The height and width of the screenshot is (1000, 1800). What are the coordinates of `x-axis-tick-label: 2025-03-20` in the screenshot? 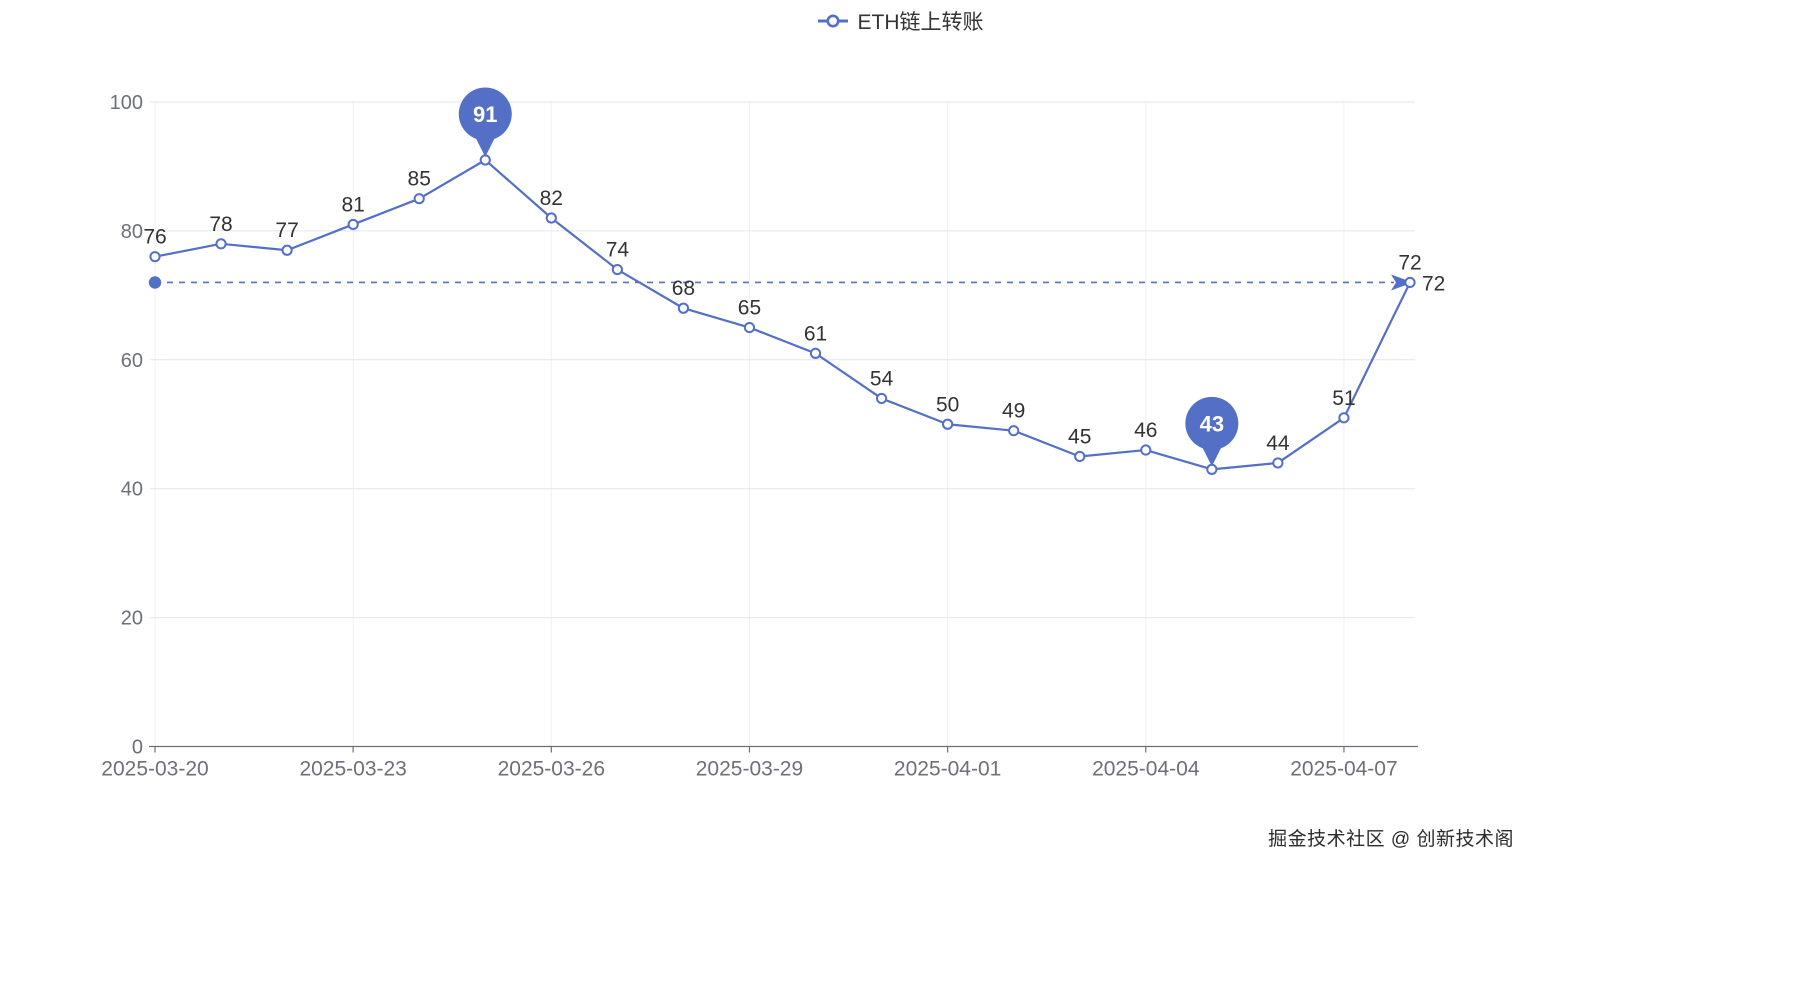 It's located at (154, 769).